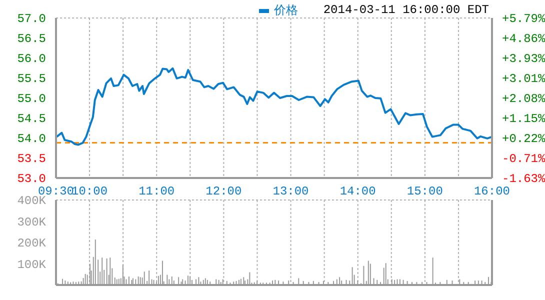  I want to click on x-tick-label: 15:00, so click(424, 191).